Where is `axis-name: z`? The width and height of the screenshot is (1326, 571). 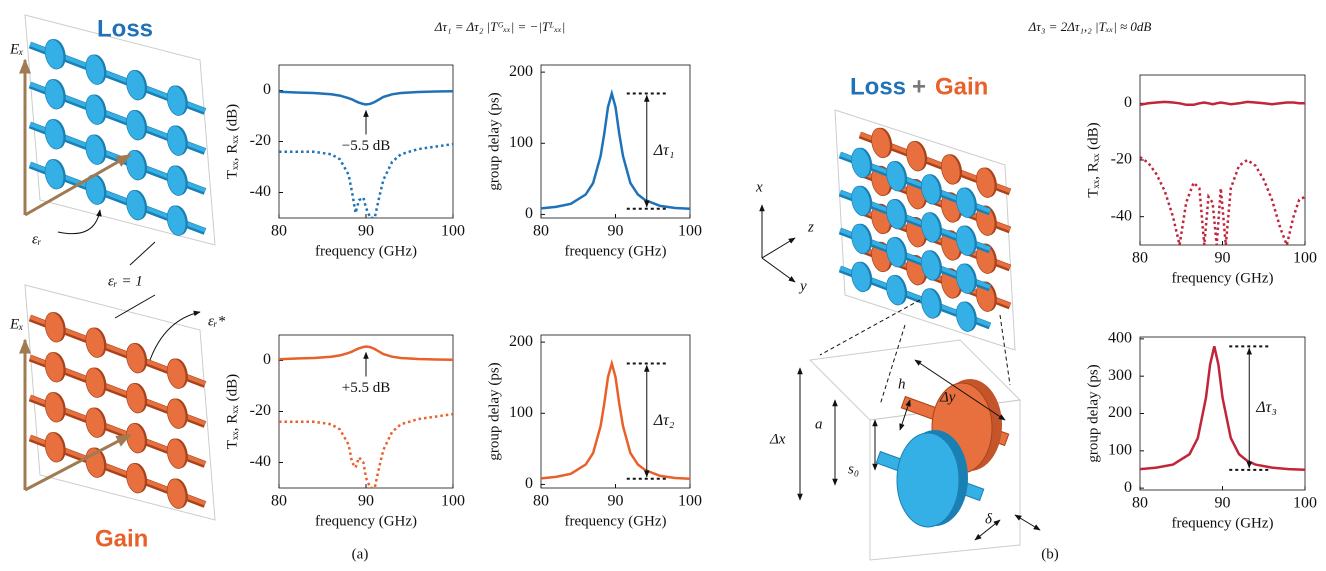 axis-name: z is located at coordinates (810, 227).